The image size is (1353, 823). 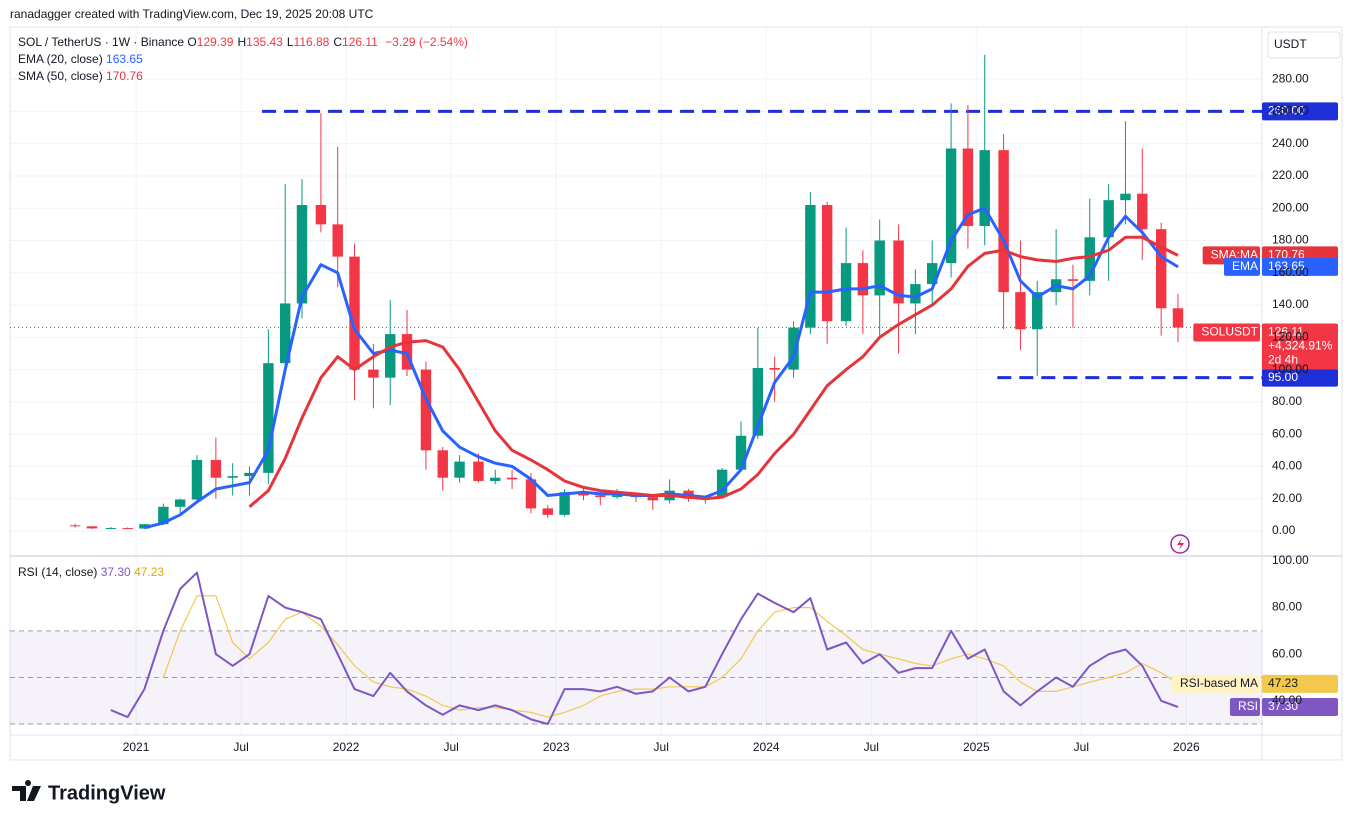 I want to click on rsi-tick-label: 60.00, so click(x=1287, y=653).